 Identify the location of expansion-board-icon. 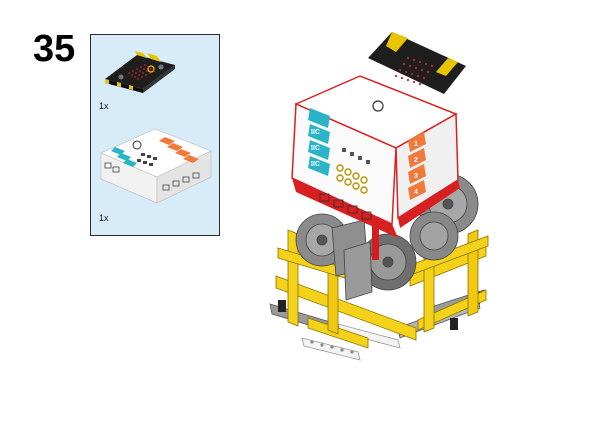
(156, 166).